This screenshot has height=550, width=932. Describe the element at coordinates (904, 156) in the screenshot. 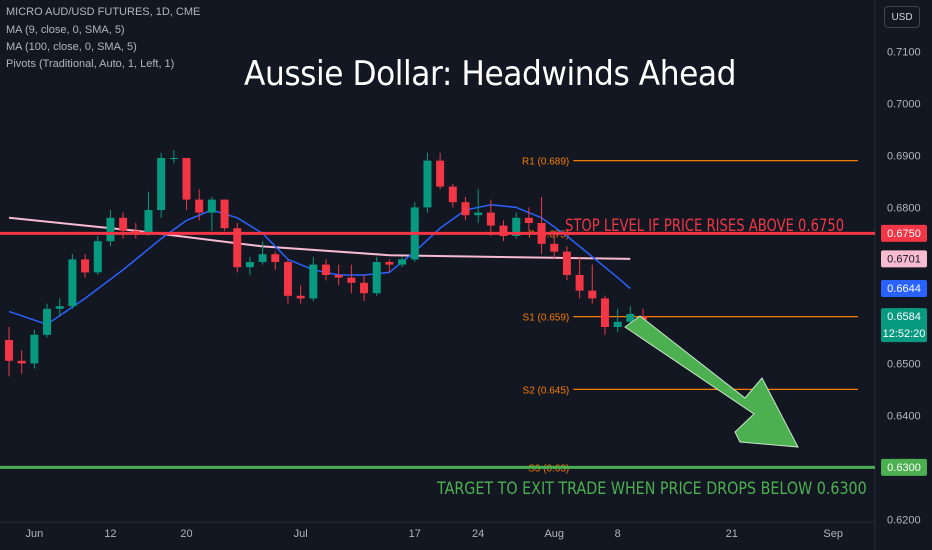

I see `price-tick-label: 0.6900` at that location.